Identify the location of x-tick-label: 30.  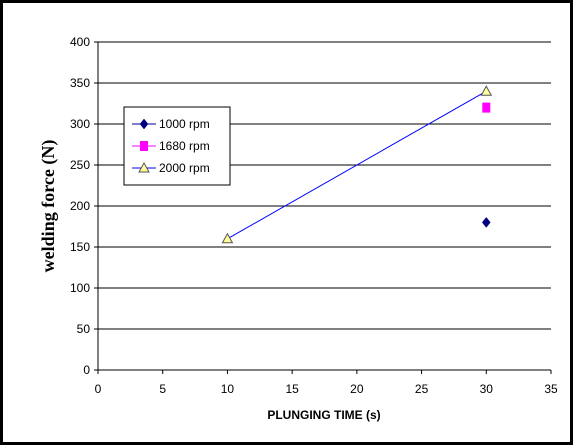
(487, 389).